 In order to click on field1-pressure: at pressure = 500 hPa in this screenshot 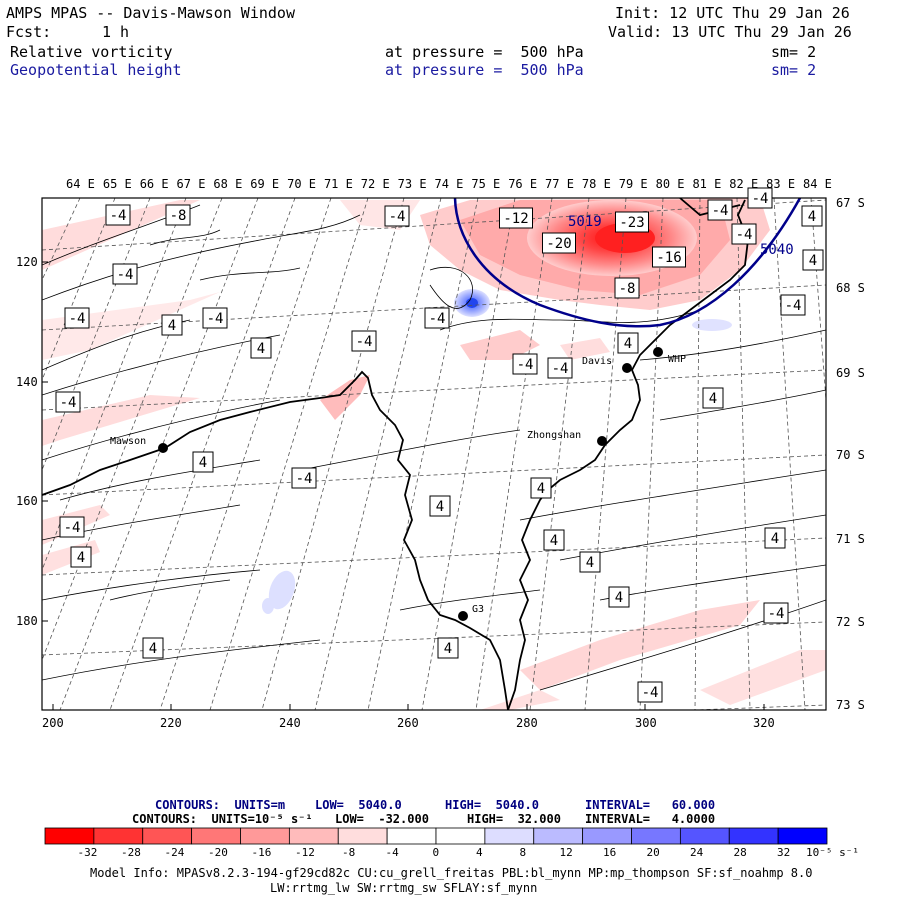, I will do `click(484, 52)`.